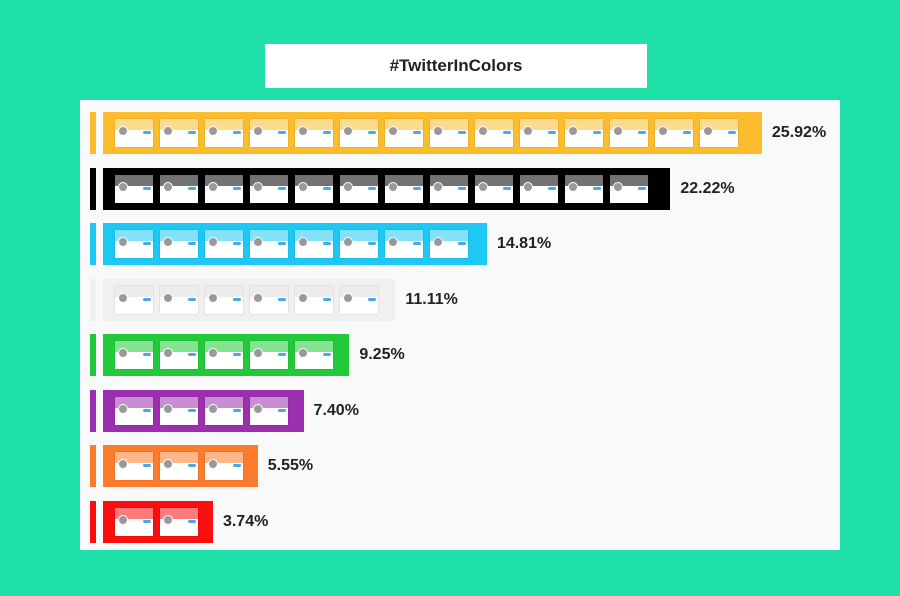  What do you see at coordinates (290, 465) in the screenshot?
I see `bar-value-label: 5.55%` at bounding box center [290, 465].